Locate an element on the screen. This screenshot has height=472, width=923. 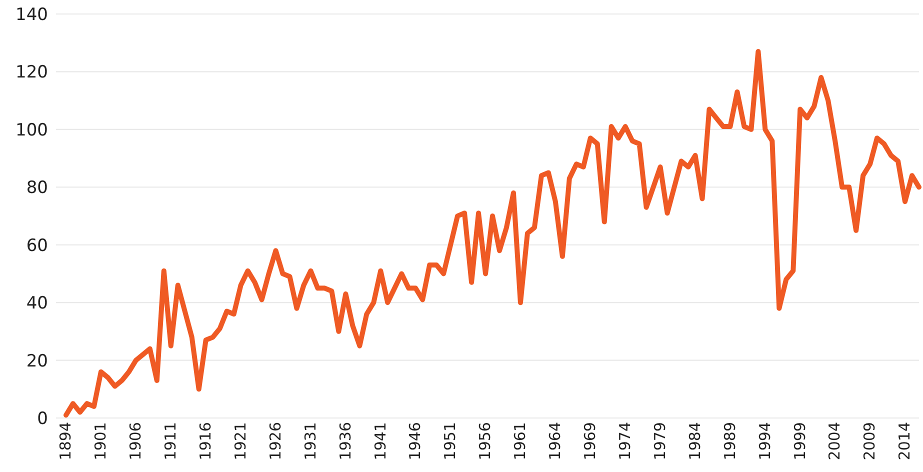
y-tick-label: 100 is located at coordinates (32, 130).